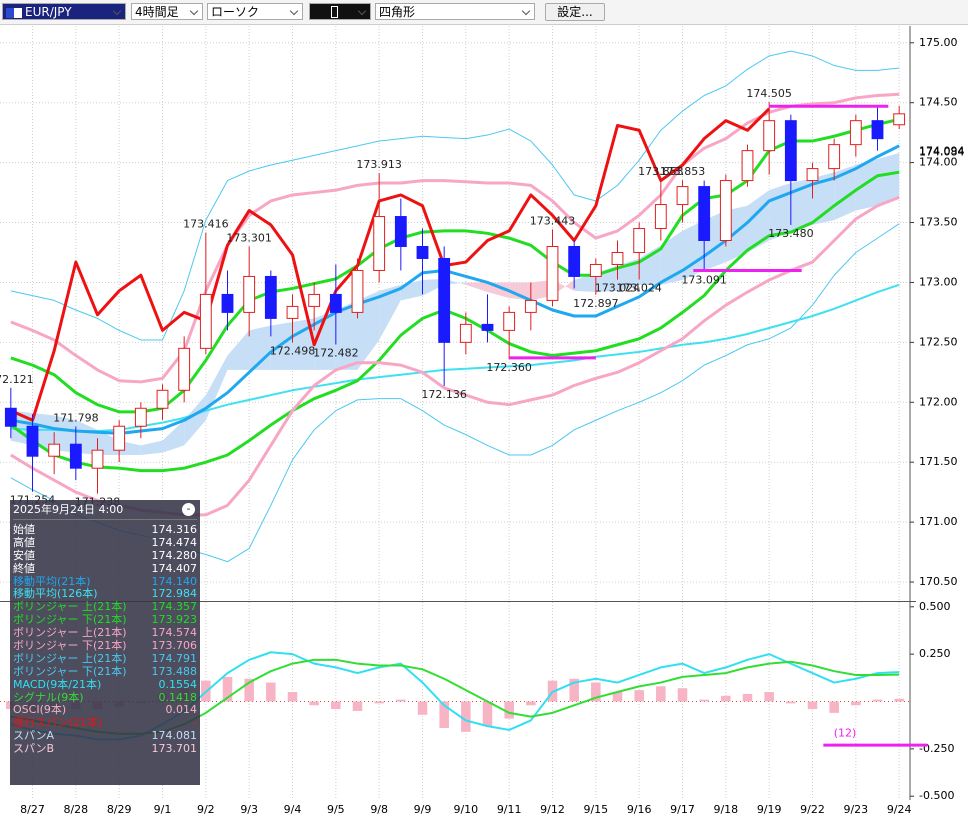 This screenshot has width=968, height=819. Describe the element at coordinates (52, 581) in the screenshot. I see `info-label: 移動平均(21本)` at that location.